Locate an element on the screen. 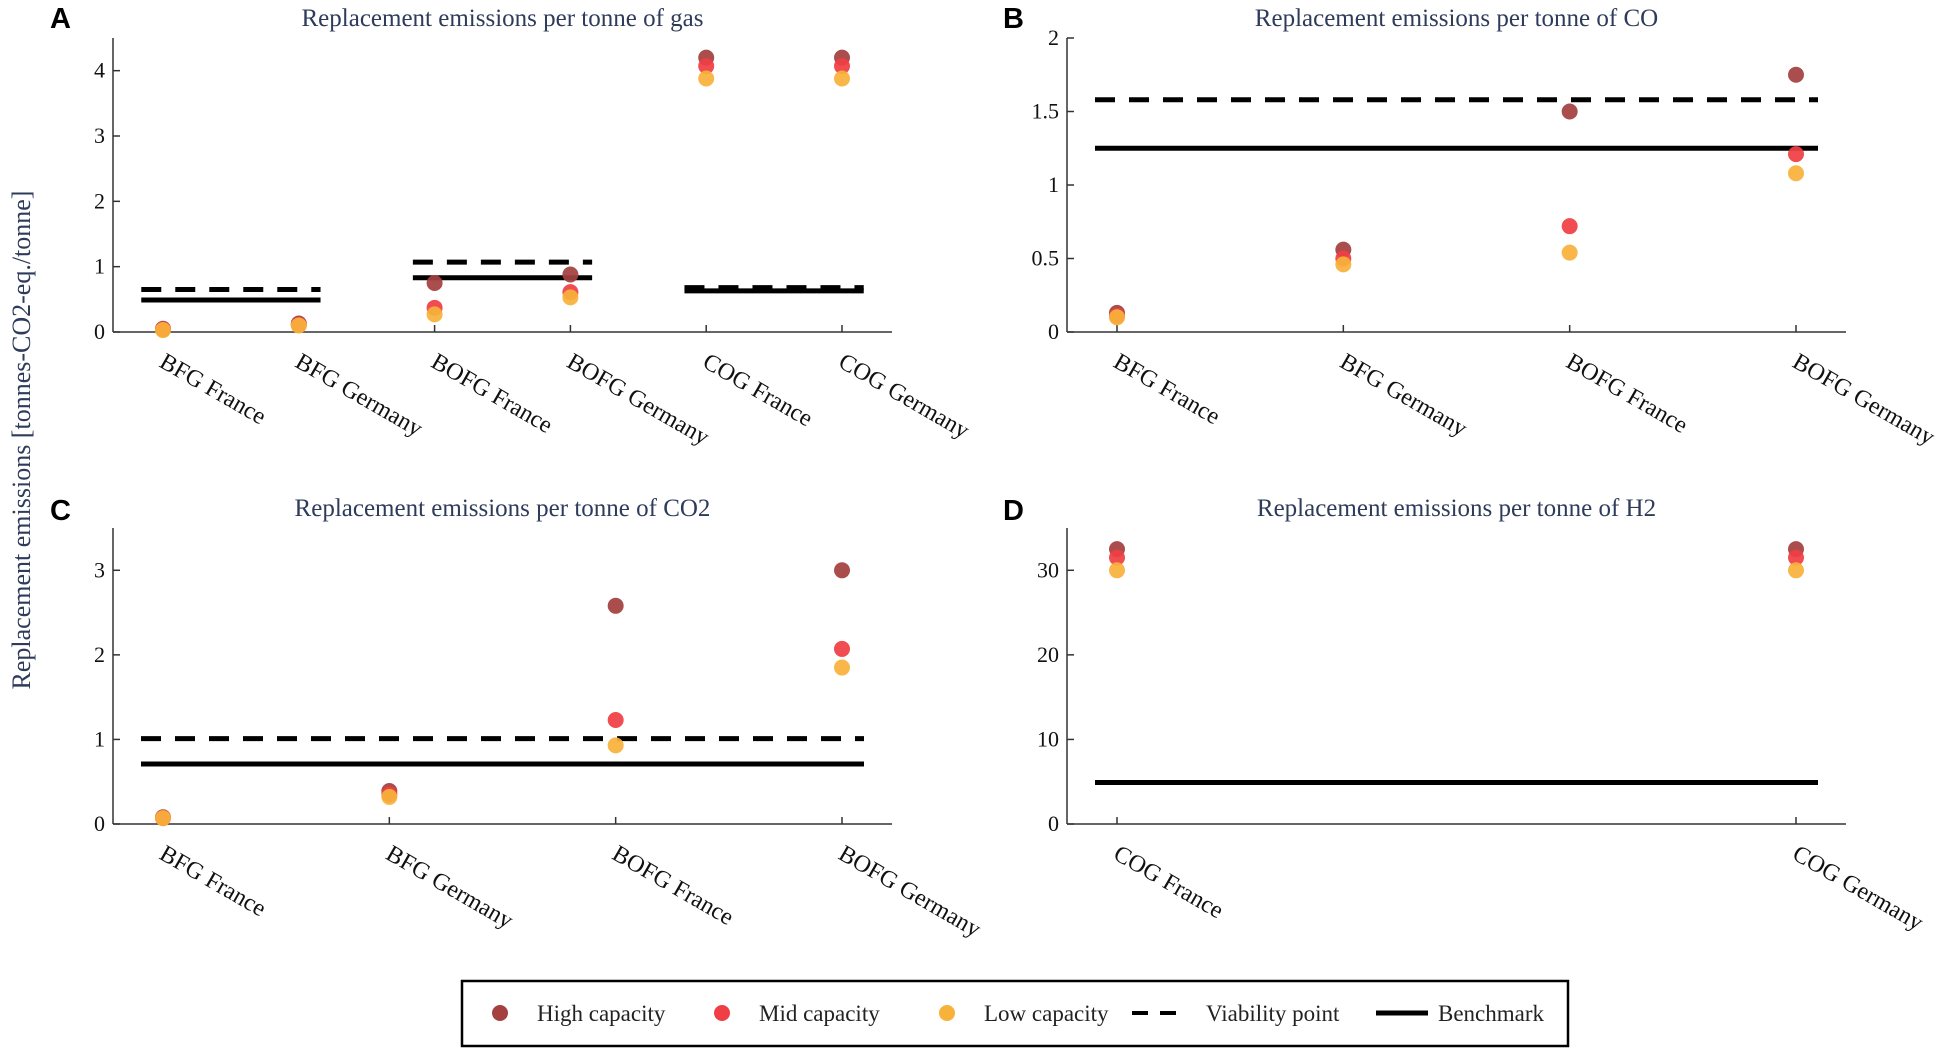 This screenshot has height=1058, width=1950. chart-title: Replacement emissions per tonne of CO2 is located at coordinates (503, 508).